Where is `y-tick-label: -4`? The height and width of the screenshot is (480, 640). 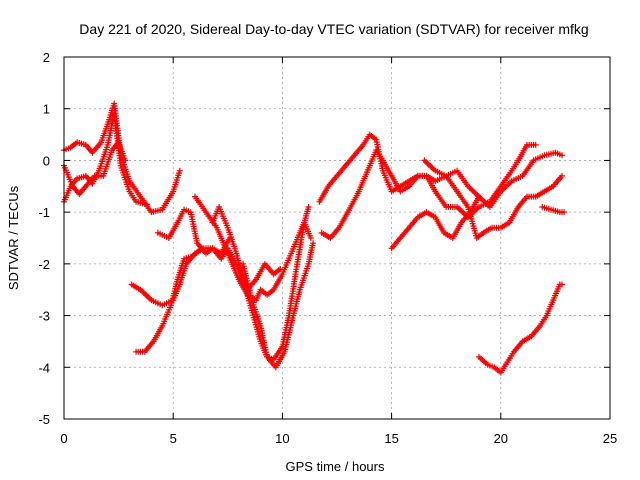
y-tick-label: -4 is located at coordinates (44, 367).